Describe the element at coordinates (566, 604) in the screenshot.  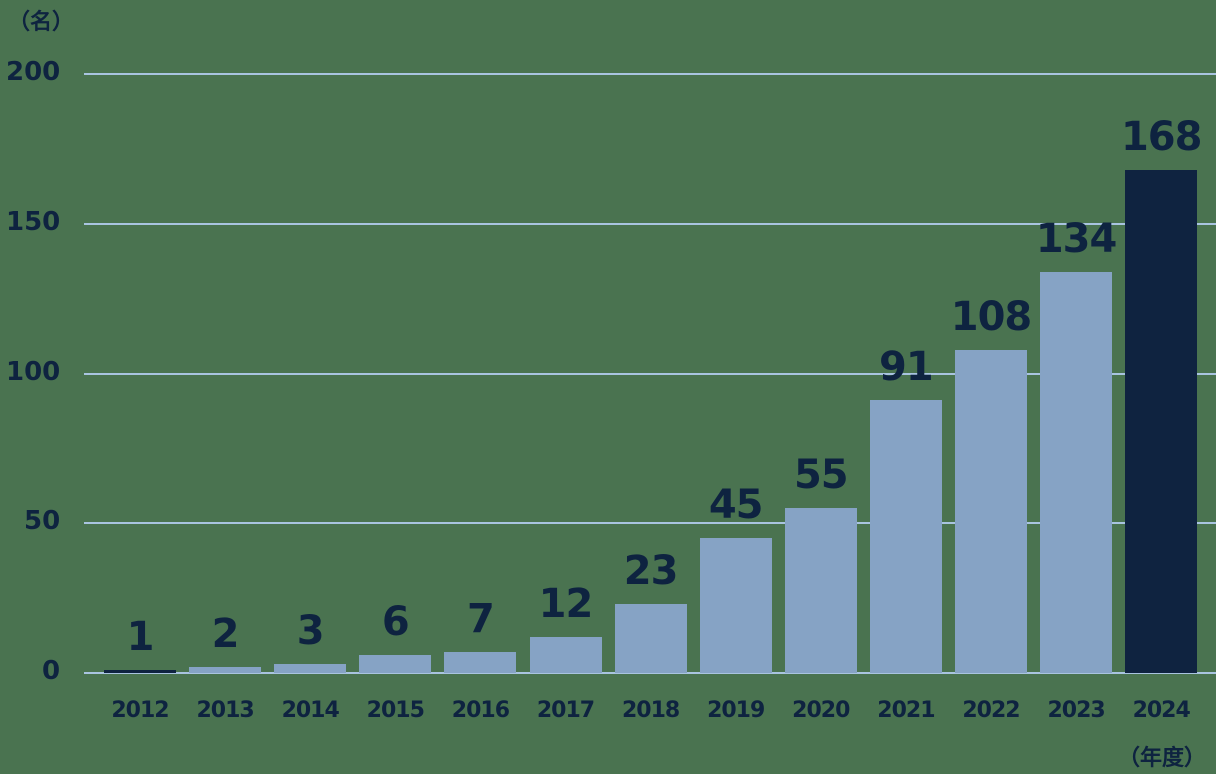
I see `value-label: 12` at that location.